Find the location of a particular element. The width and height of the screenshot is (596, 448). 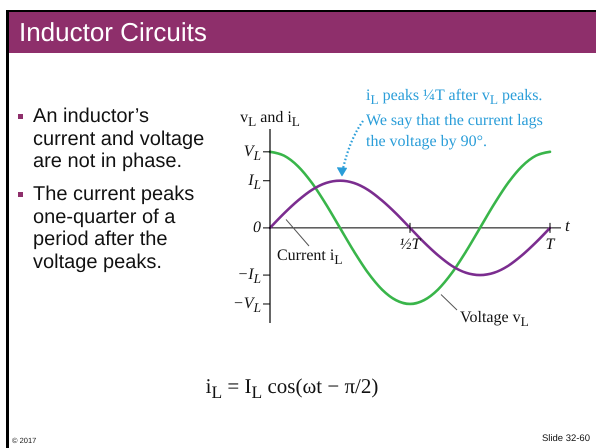

text: −I$_{L}$ is located at coordinates (249, 276).